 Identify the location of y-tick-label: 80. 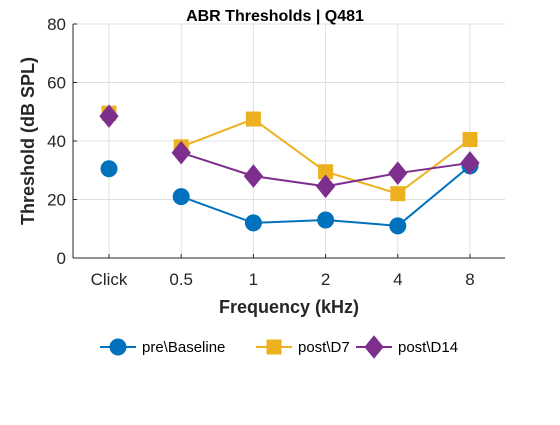
(56, 24).